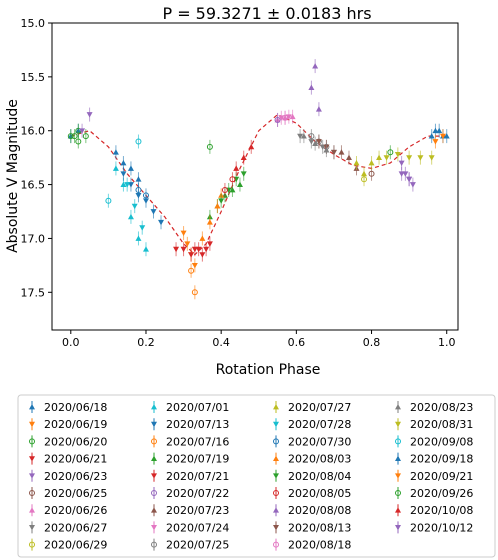 The width and height of the screenshot is (498, 560). Describe the element at coordinates (197, 510) in the screenshot. I see `legend-label: 2020/07/23` at that location.